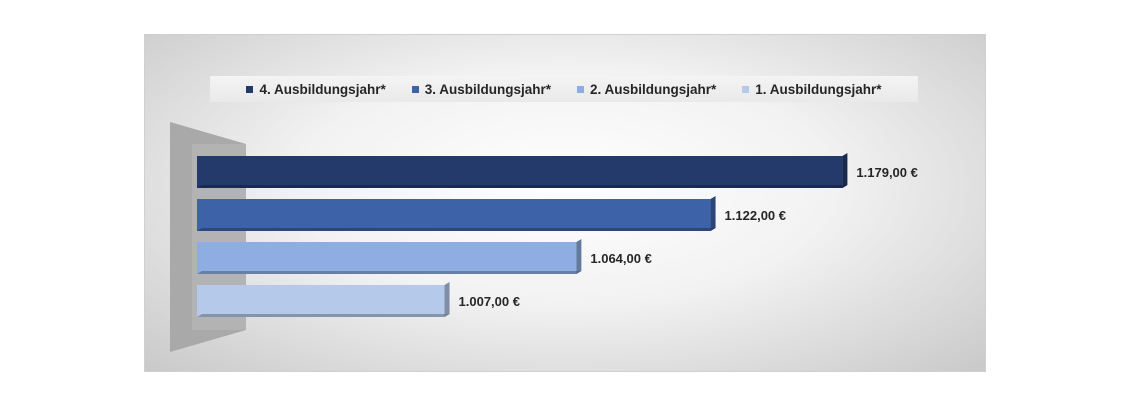 Image resolution: width=1132 pixels, height=400 pixels. Describe the element at coordinates (322, 89) in the screenshot. I see `legend-label-4: 4. Ausbildungsjahr*` at that location.